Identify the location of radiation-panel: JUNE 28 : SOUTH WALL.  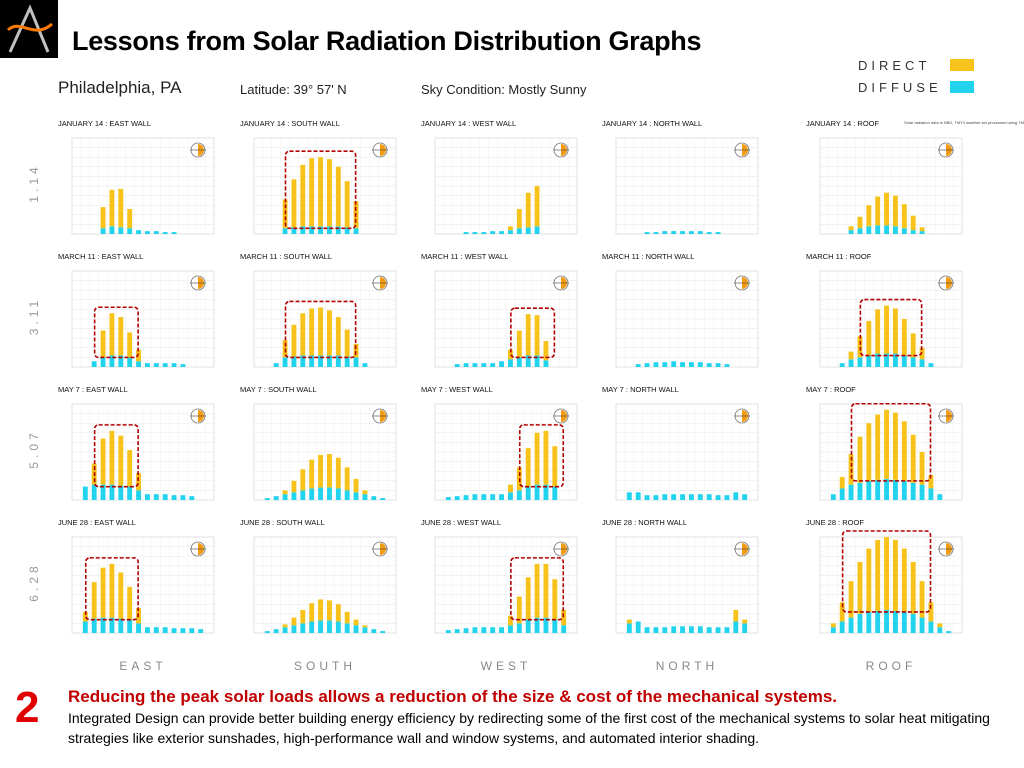
(318, 576).